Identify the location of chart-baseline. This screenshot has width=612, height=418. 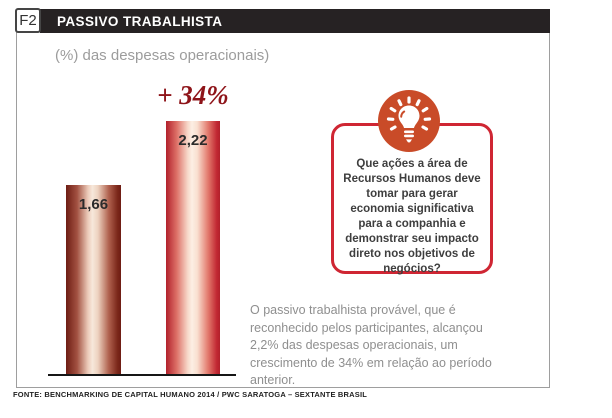
(142, 375).